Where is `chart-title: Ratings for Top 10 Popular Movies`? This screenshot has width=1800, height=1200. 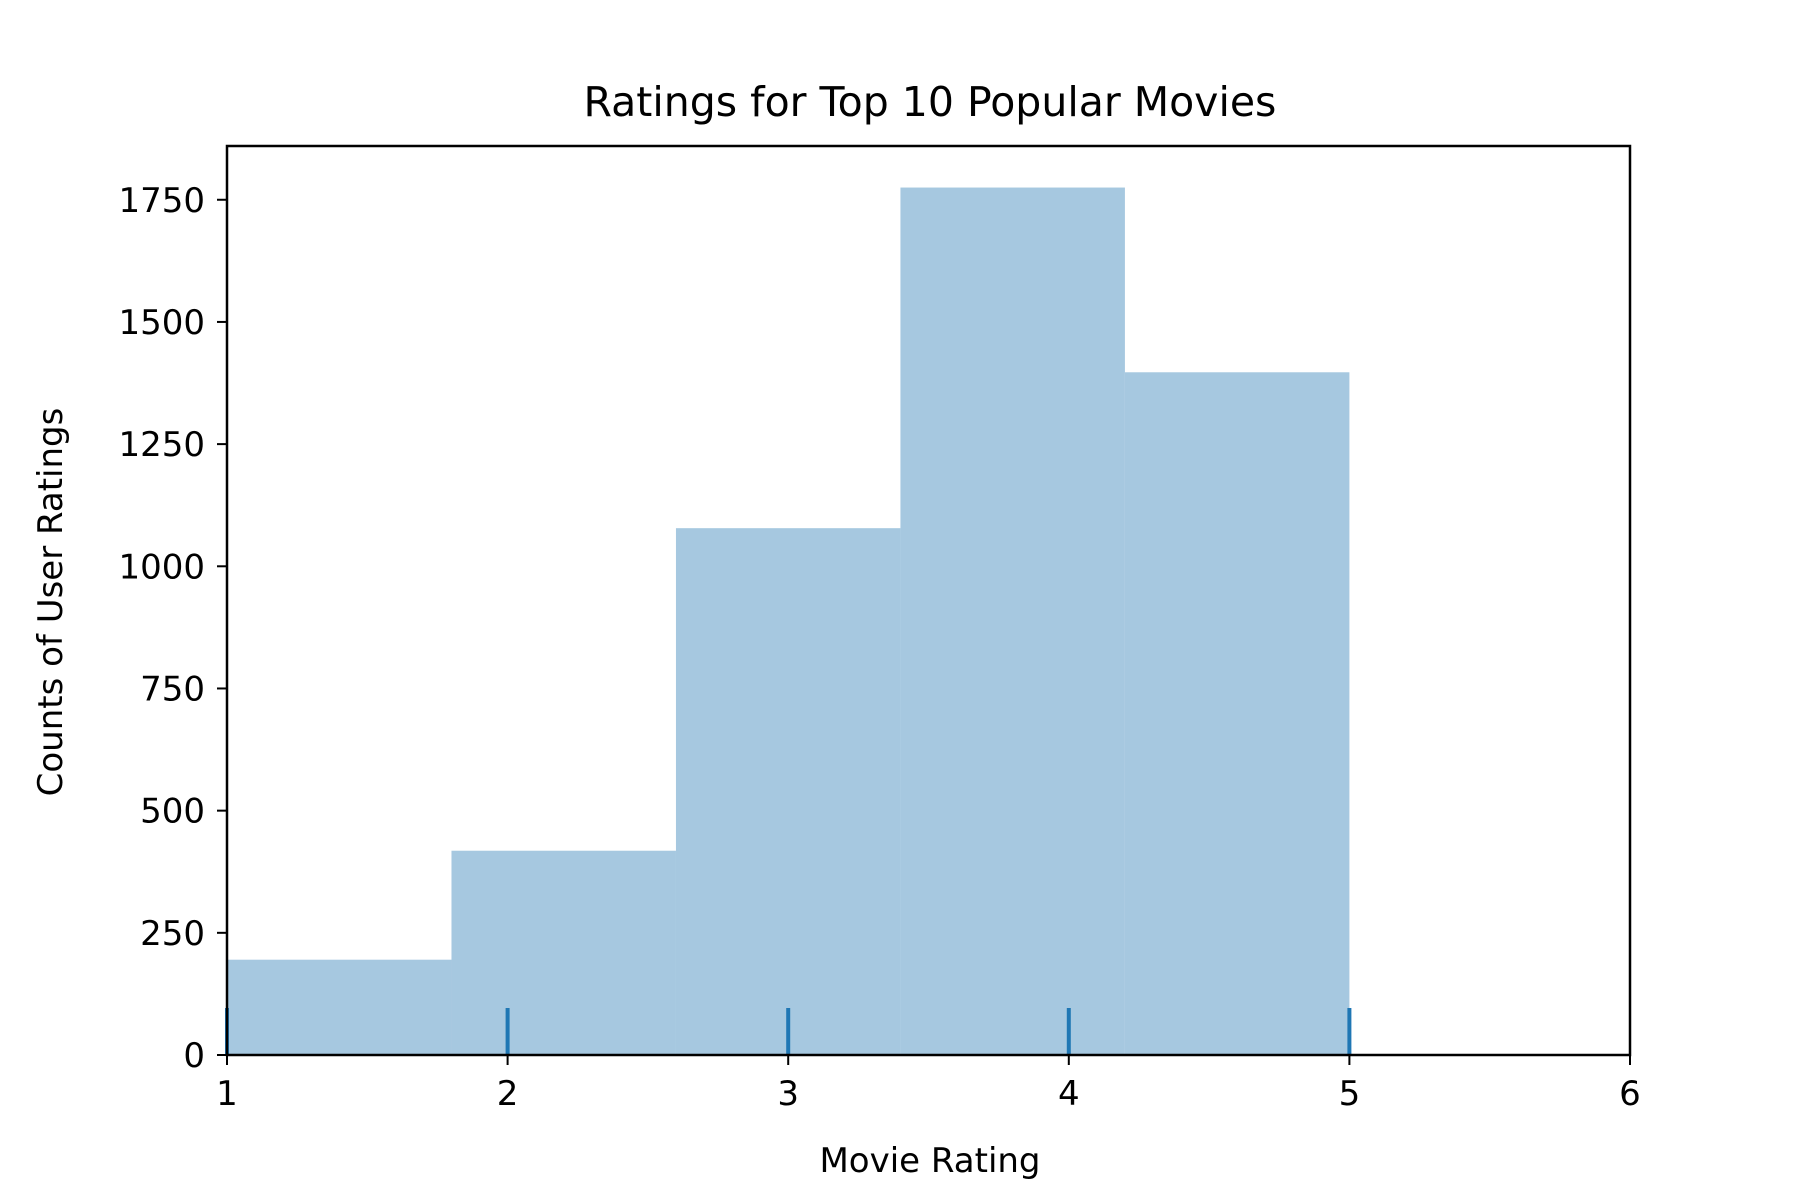
chart-title: Ratings for Top 10 Popular Movies is located at coordinates (930, 102).